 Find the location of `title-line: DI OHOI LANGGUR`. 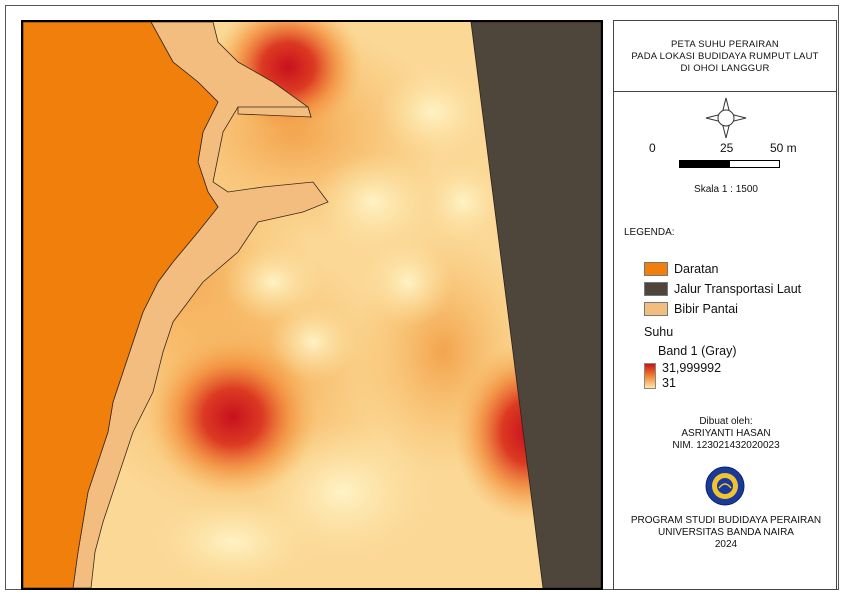

title-line: DI OHOI LANGGUR is located at coordinates (725, 68).